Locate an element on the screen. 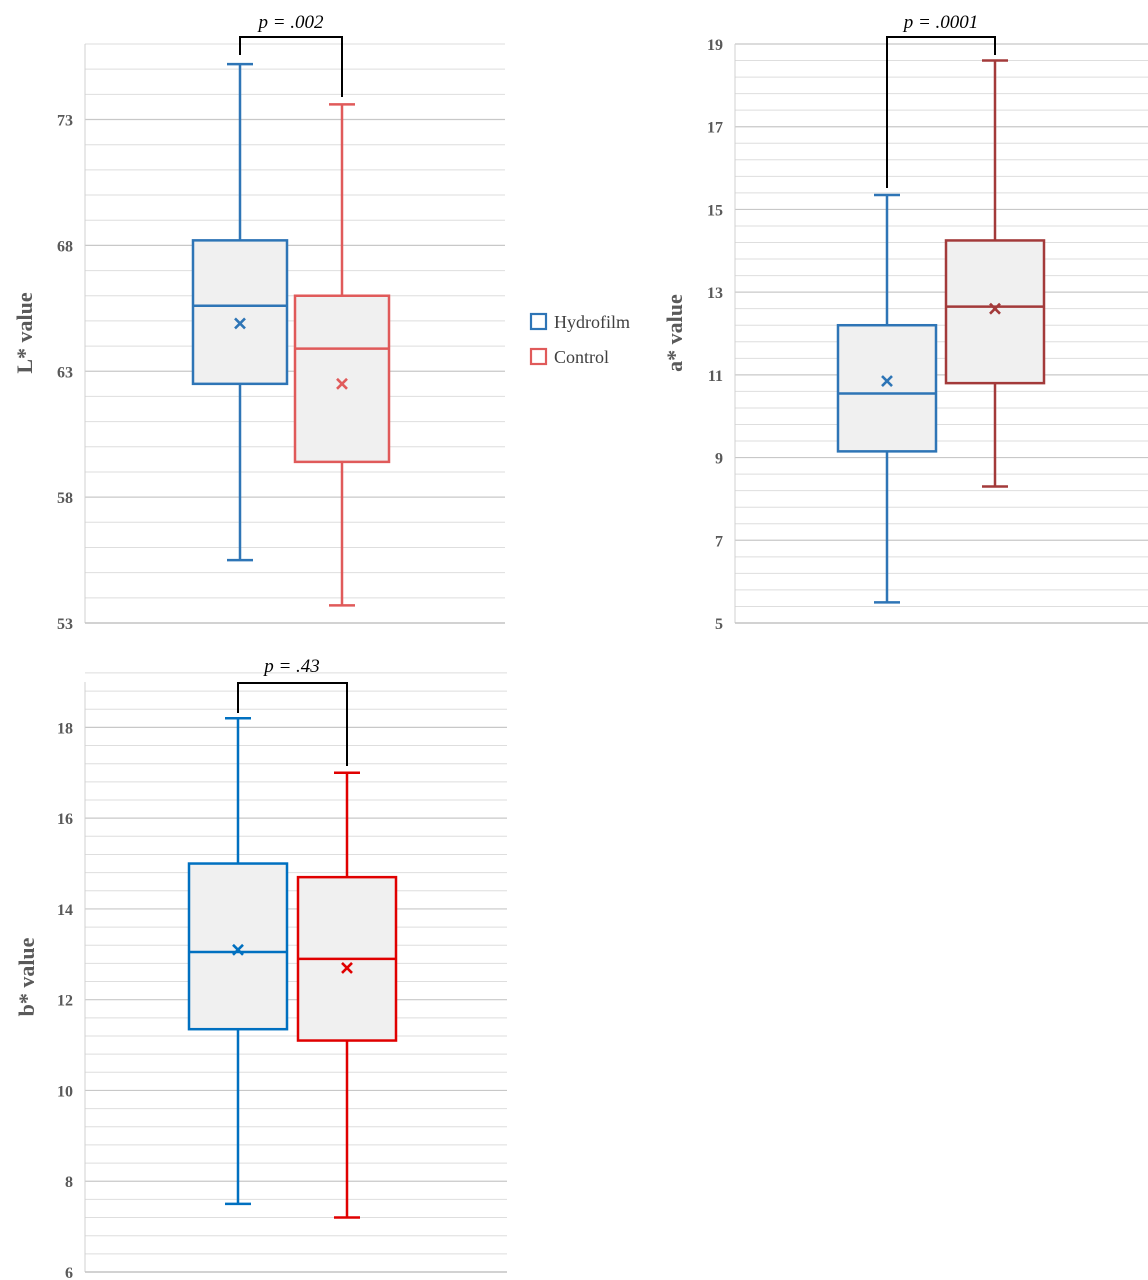 The image size is (1148, 1280). legend: Hydrofilm Control is located at coordinates (579, 339).